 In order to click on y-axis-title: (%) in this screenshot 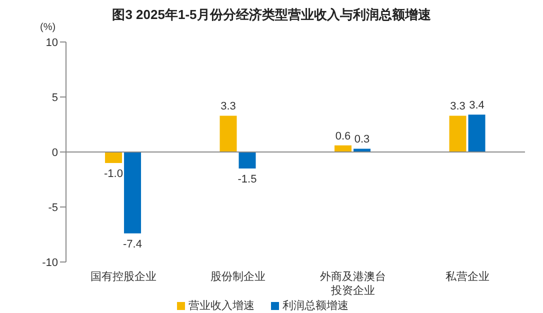, I will do `click(48, 27)`.